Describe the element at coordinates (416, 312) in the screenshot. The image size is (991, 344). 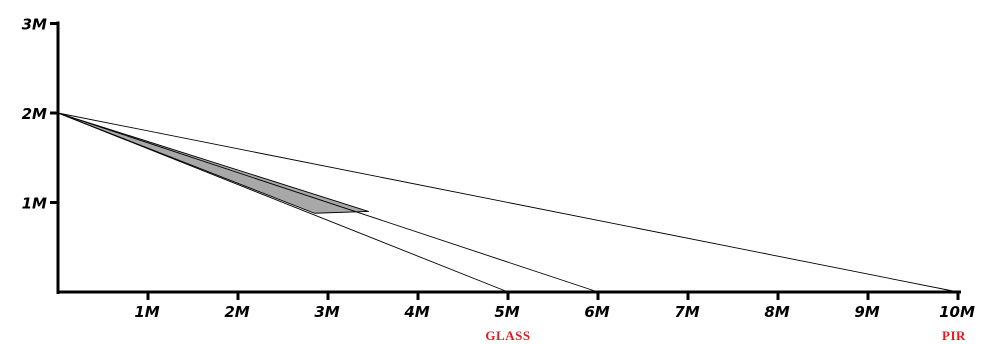
I see `x-tick-label-4: 4M` at that location.